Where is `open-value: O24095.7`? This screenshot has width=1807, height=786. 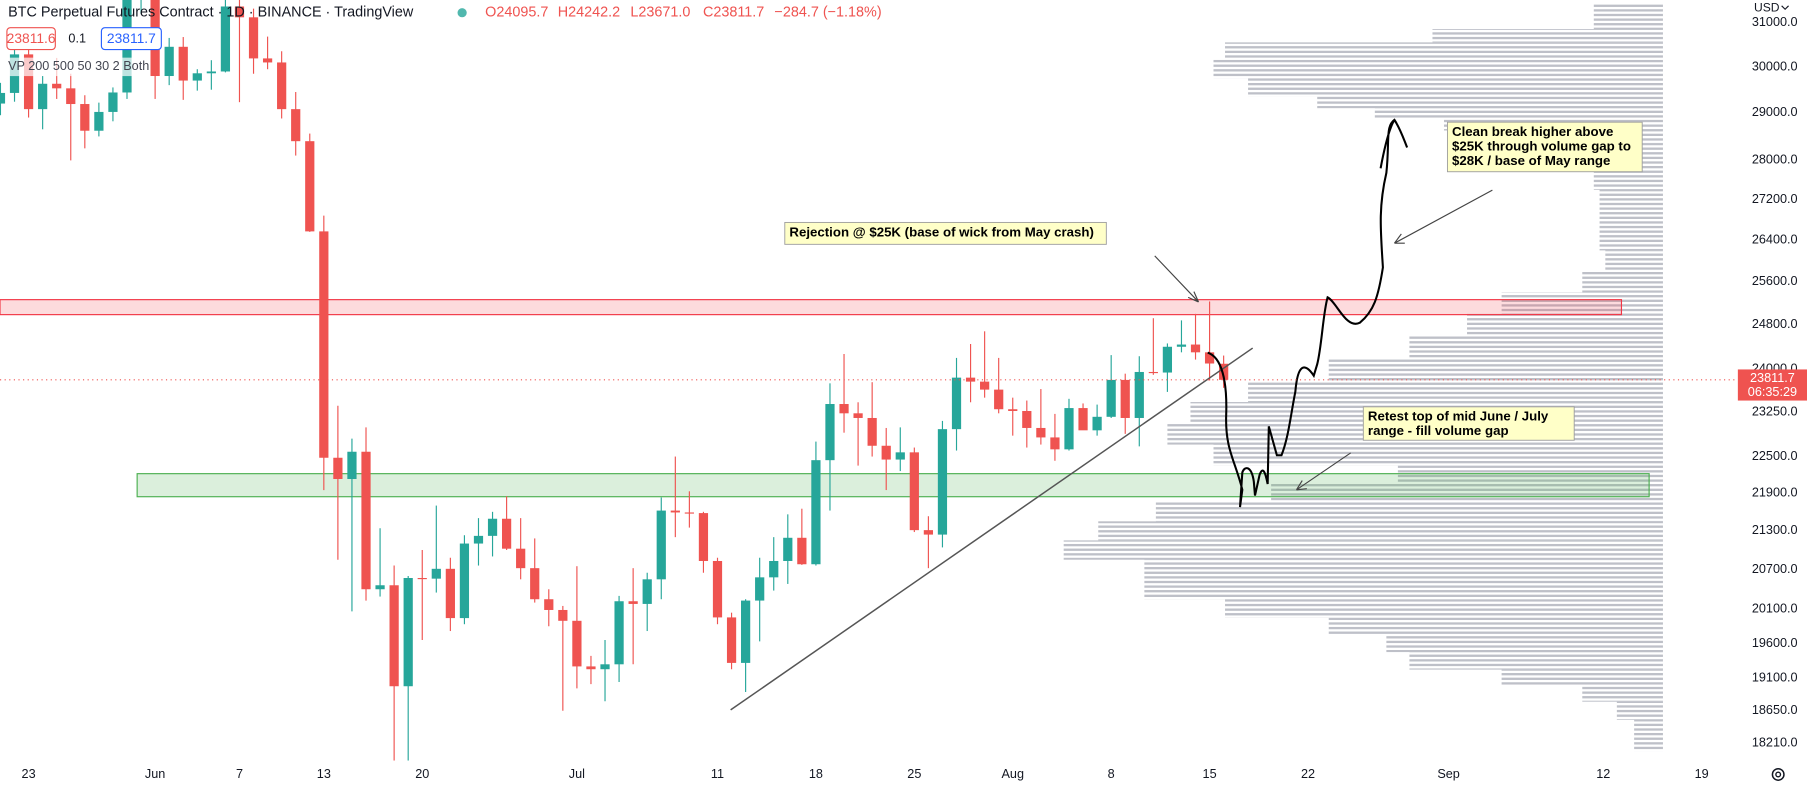 open-value: O24095.7 is located at coordinates (516, 12).